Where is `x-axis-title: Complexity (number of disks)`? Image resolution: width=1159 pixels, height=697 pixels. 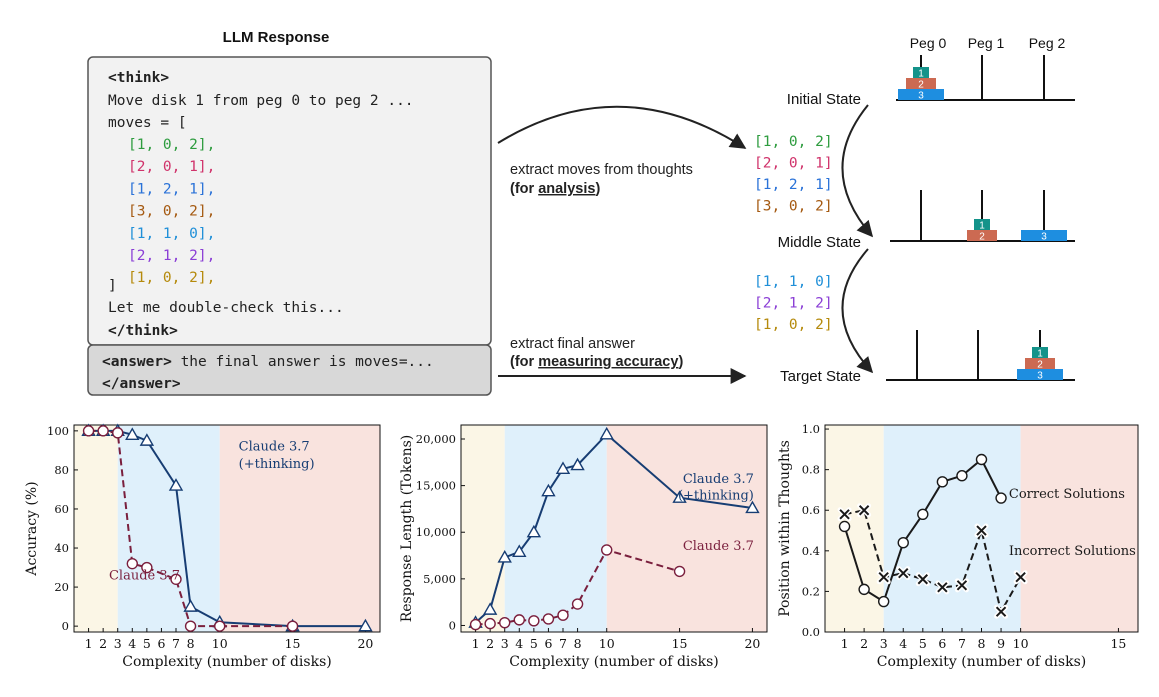
x-axis-title: Complexity (number of disks) is located at coordinates (226, 662).